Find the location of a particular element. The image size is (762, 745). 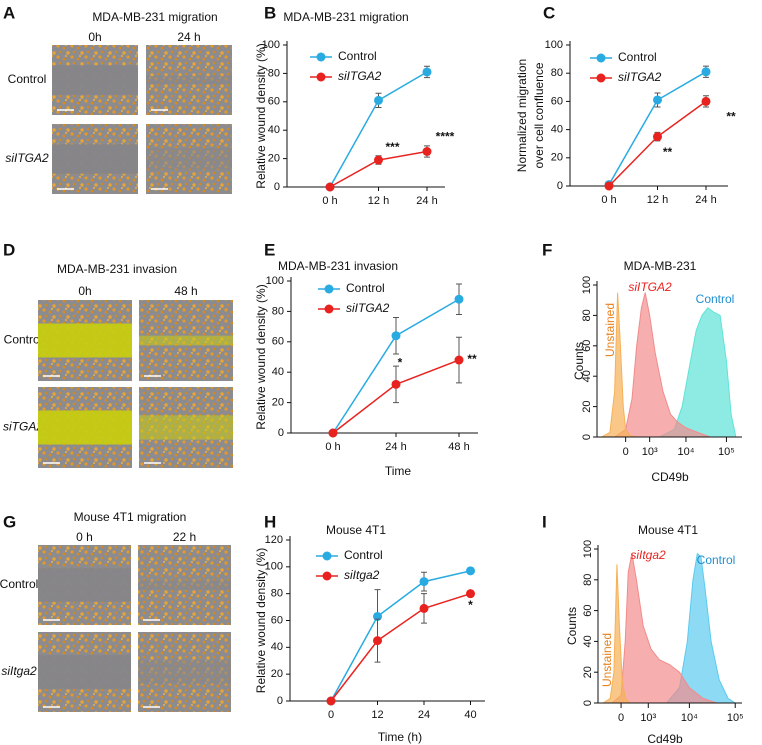

y-axis-label: Relative wound density (%) is located at coordinates (261, 620).